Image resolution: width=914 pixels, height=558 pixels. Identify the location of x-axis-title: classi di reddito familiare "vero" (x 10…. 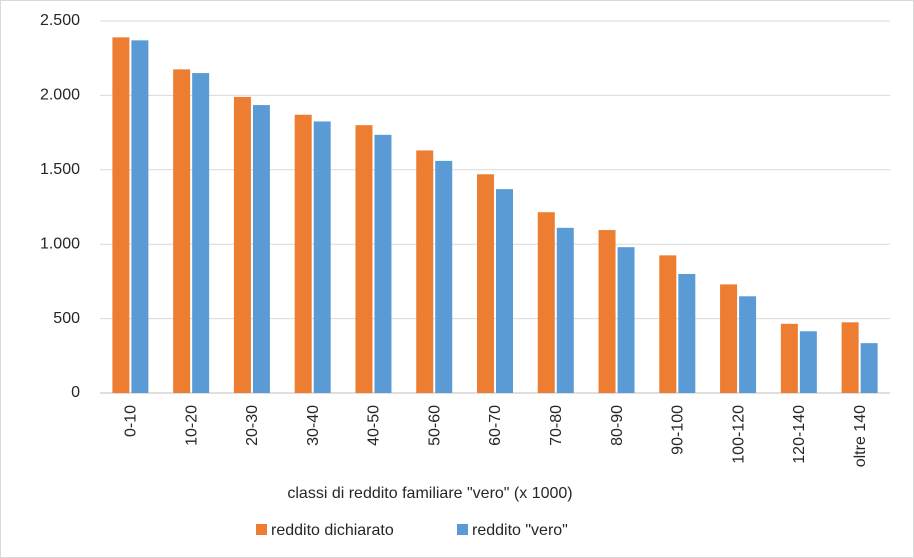
(429, 493).